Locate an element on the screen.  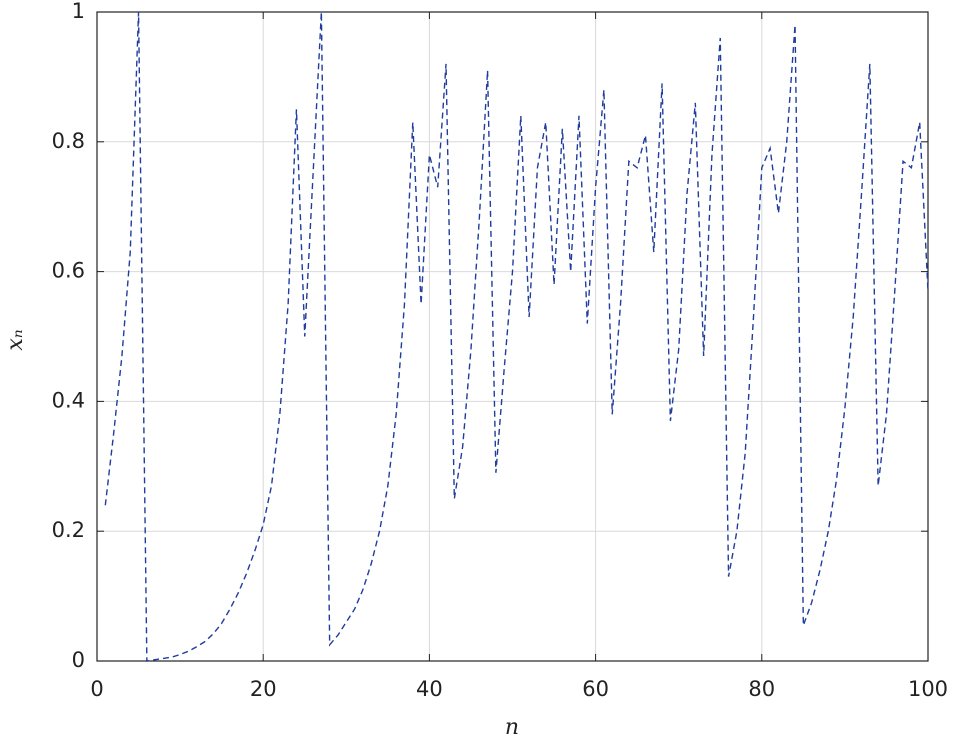
x-tick-label: 0 is located at coordinates (96, 689).